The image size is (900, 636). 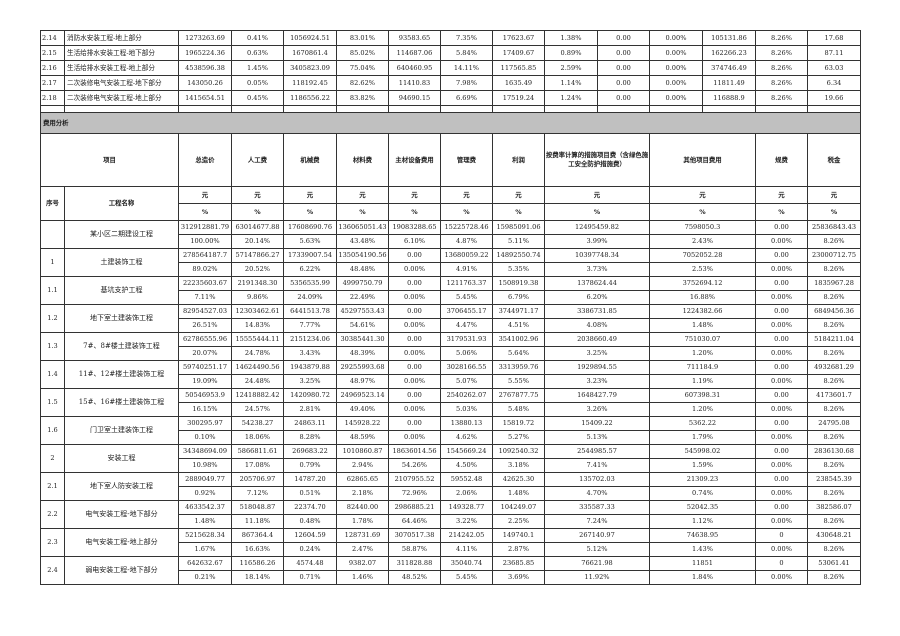 What do you see at coordinates (729, 38) in the screenshot?
I see `value-cell: 105131.86` at bounding box center [729, 38].